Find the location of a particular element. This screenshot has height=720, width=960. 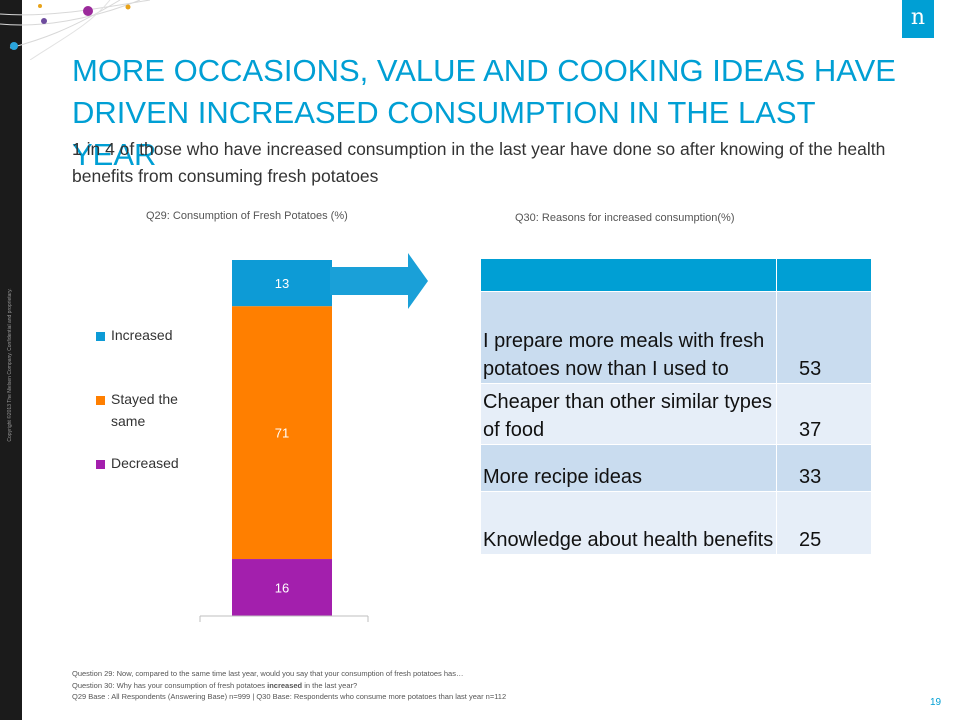

legend-label-increased: Increased is located at coordinates (141, 335).